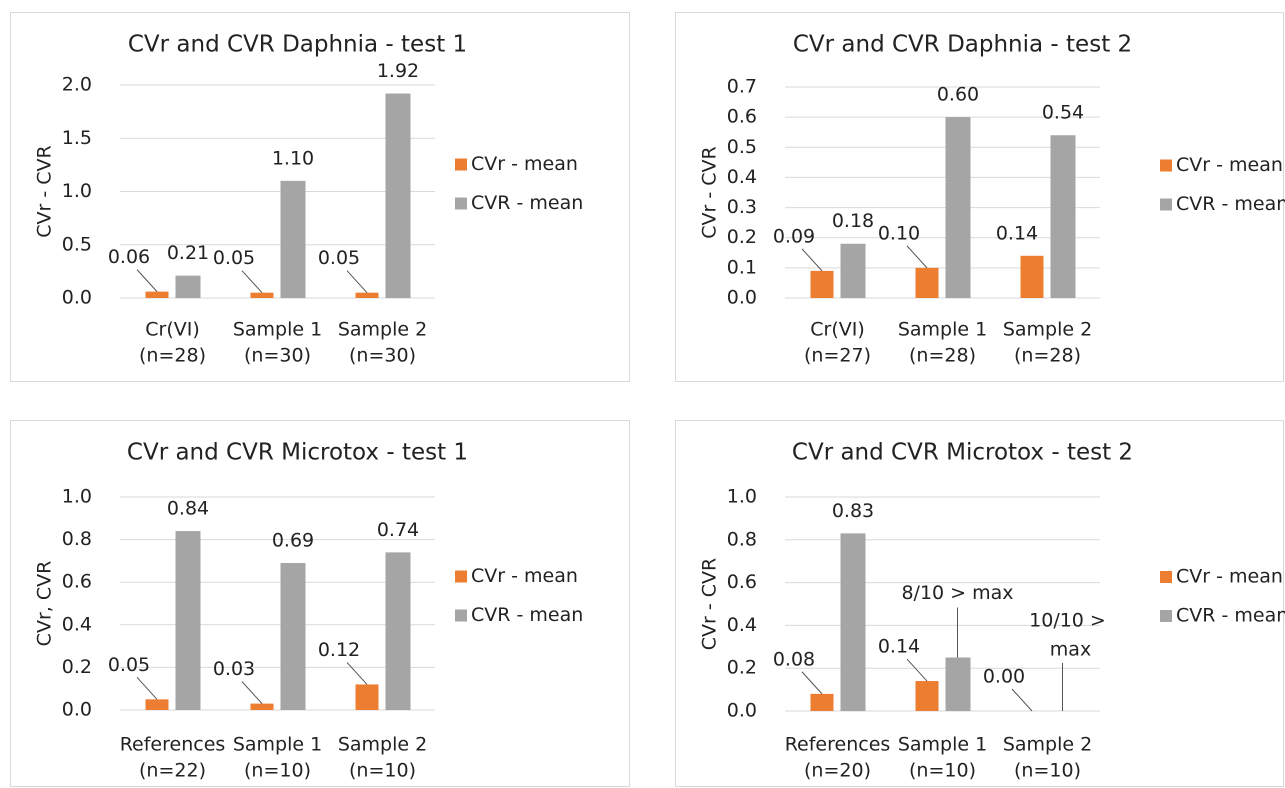 This screenshot has height=788, width=1285. Describe the element at coordinates (957, 593) in the screenshot. I see `annotation: 8/10 > max` at that location.